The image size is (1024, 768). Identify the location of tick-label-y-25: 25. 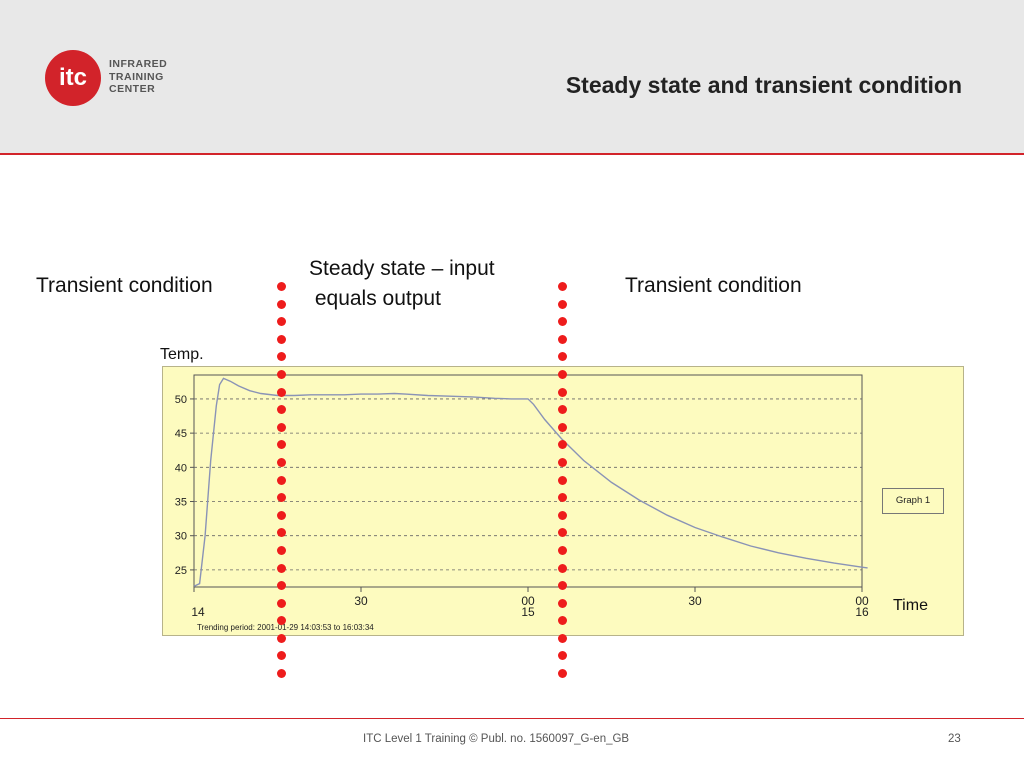
(181, 571).